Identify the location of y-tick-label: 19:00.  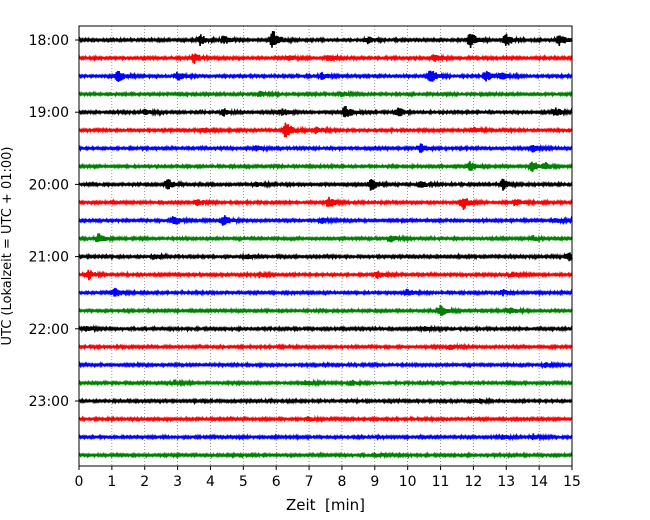
(49, 113).